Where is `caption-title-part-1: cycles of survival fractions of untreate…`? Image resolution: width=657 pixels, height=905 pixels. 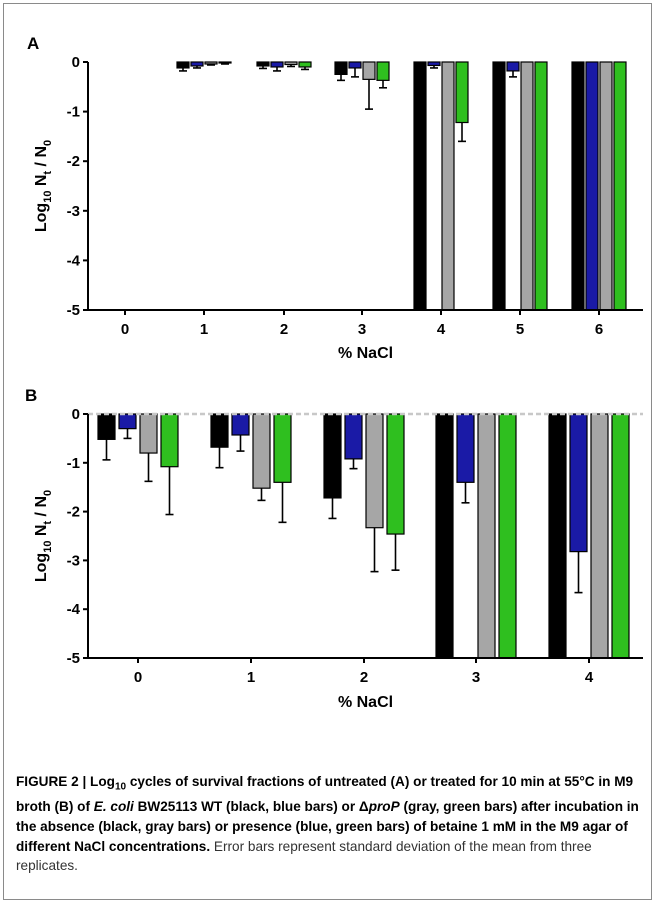 caption-title-part-1: cycles of survival fractions of untreate… is located at coordinates (325, 794).